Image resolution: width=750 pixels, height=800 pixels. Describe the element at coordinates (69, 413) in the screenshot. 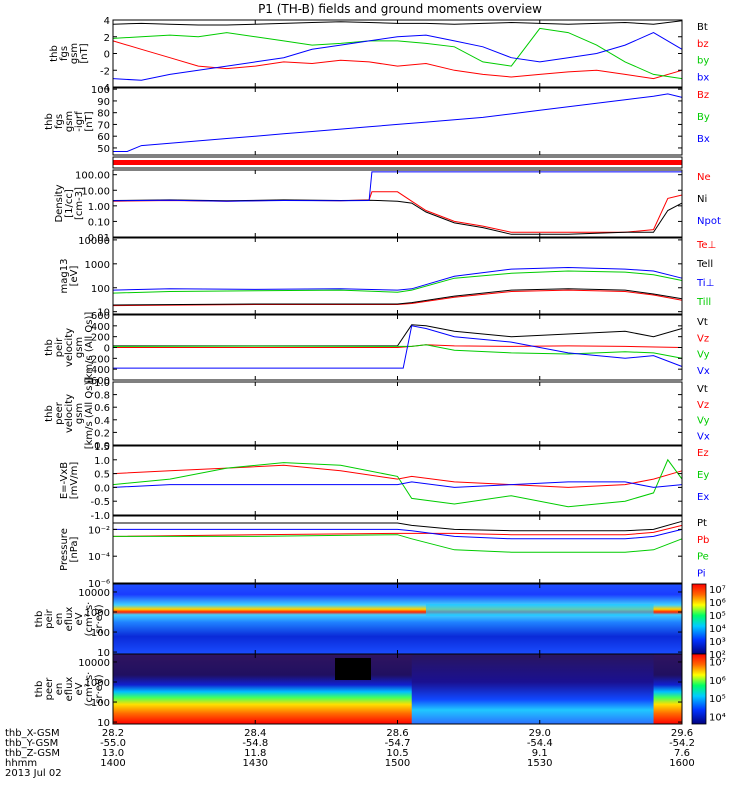

I see `y-axis-label: velocity` at that location.